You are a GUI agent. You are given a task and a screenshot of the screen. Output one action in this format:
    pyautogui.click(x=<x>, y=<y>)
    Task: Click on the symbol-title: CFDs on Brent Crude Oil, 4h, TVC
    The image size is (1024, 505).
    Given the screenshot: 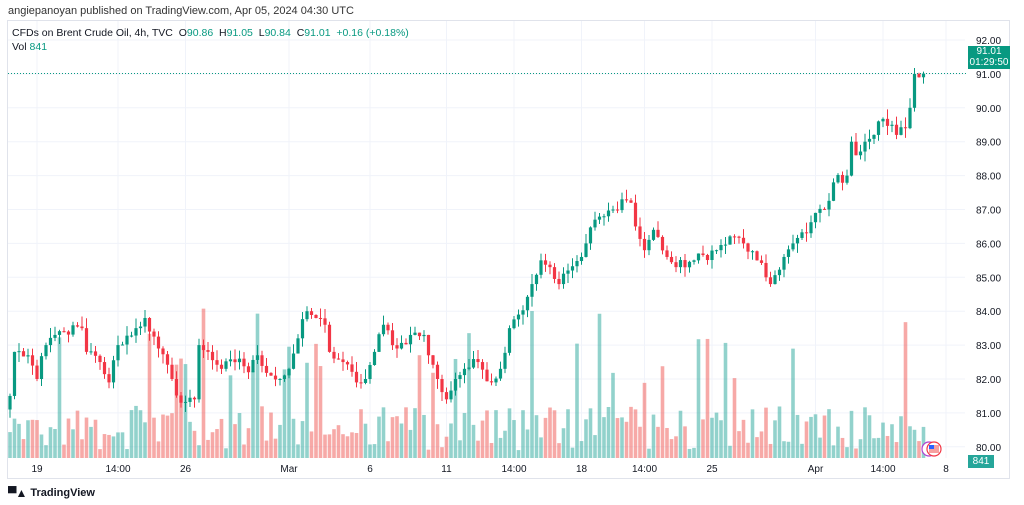 What is the action you would take?
    pyautogui.click(x=92, y=33)
    